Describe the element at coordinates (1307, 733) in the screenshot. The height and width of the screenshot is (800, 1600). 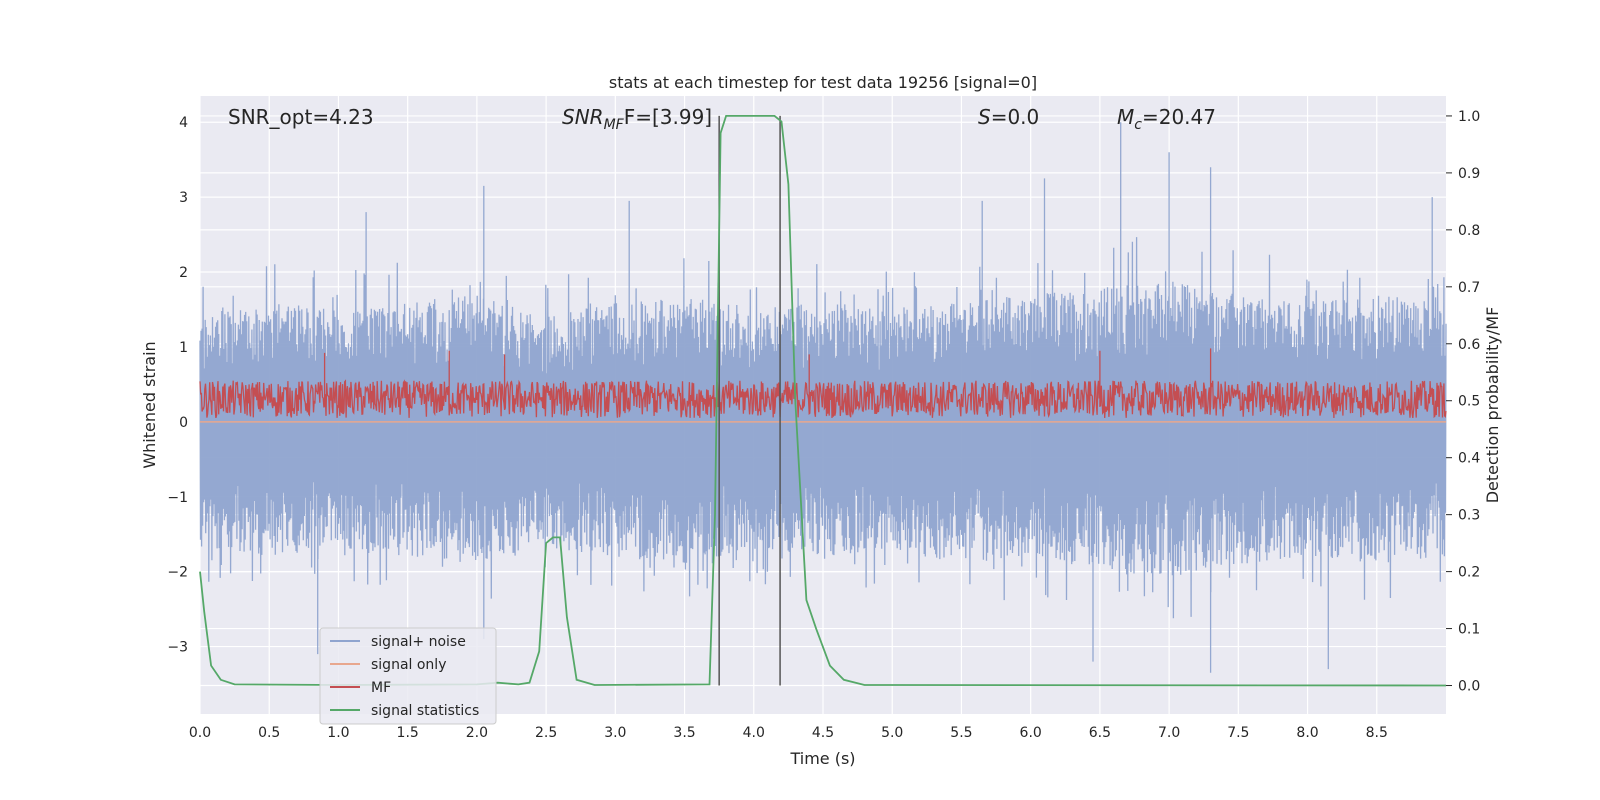
I see `x-tick-label: 8.0` at that location.